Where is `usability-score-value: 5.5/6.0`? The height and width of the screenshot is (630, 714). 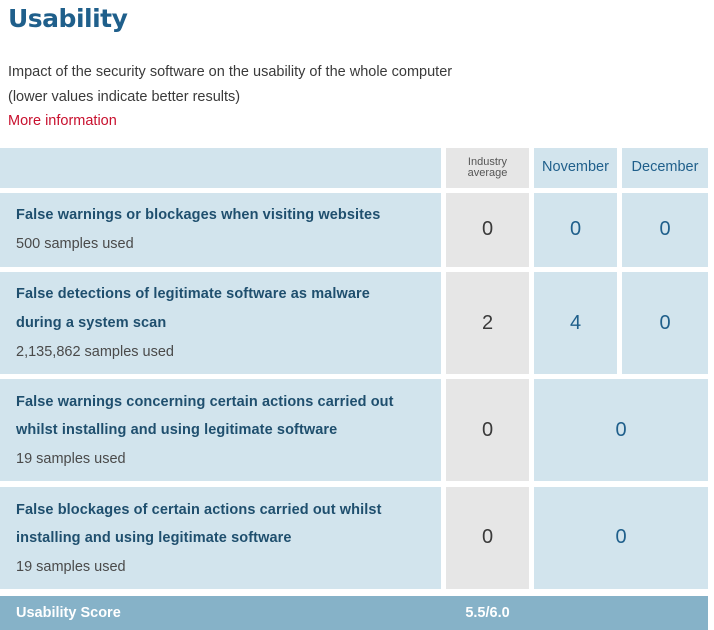 usability-score-value: 5.5/6.0 is located at coordinates (487, 613).